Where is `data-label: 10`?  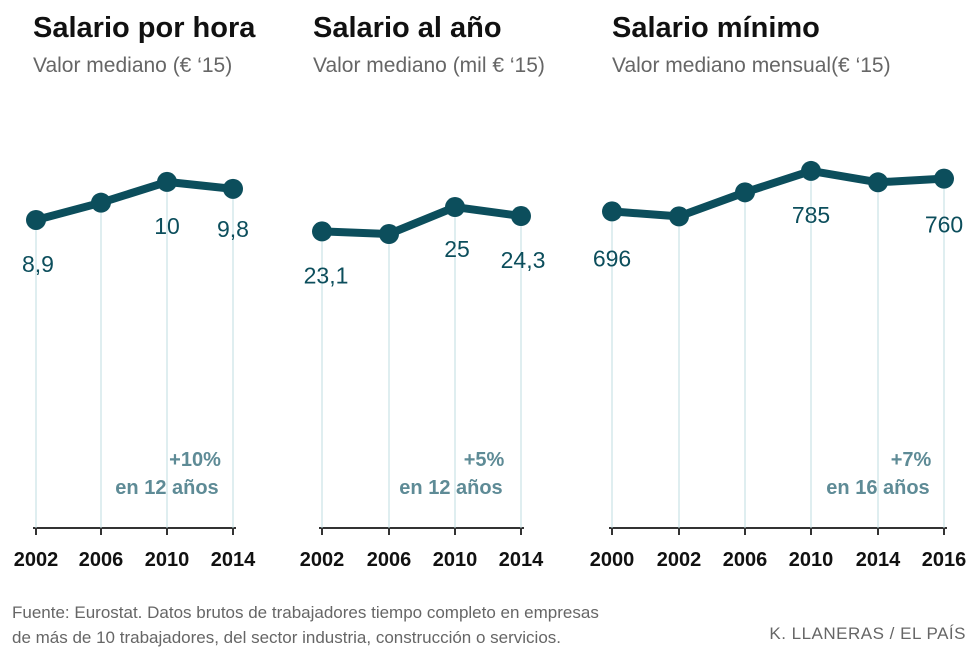
data-label: 10 is located at coordinates (167, 226).